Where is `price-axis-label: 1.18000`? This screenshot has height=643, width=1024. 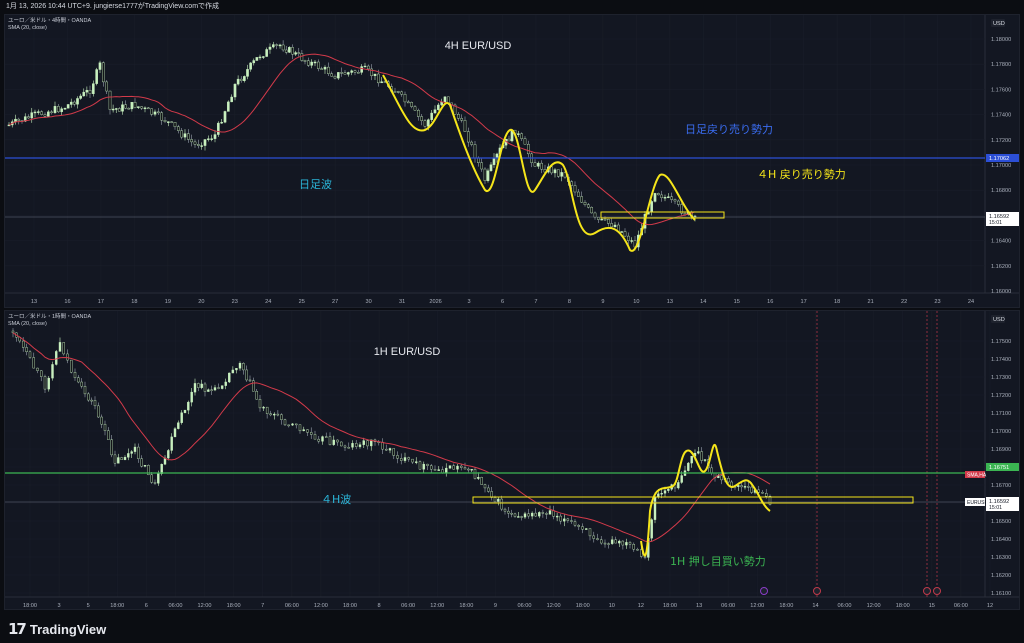
price-axis-label: 1.18000 is located at coordinates (1001, 40).